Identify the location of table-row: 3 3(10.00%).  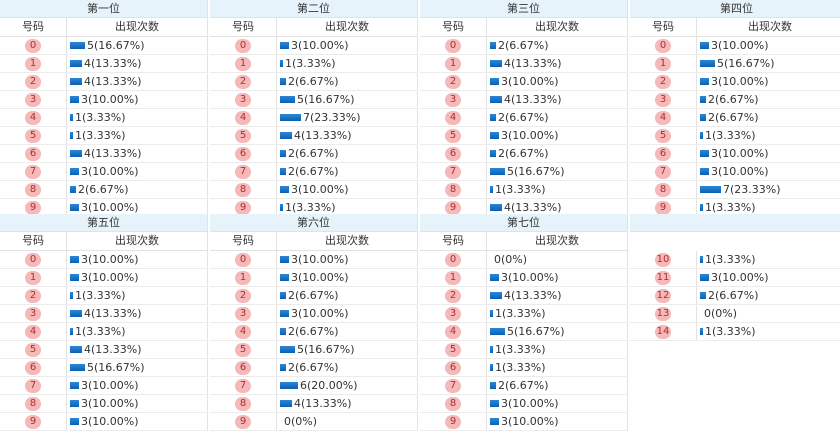
(314, 314).